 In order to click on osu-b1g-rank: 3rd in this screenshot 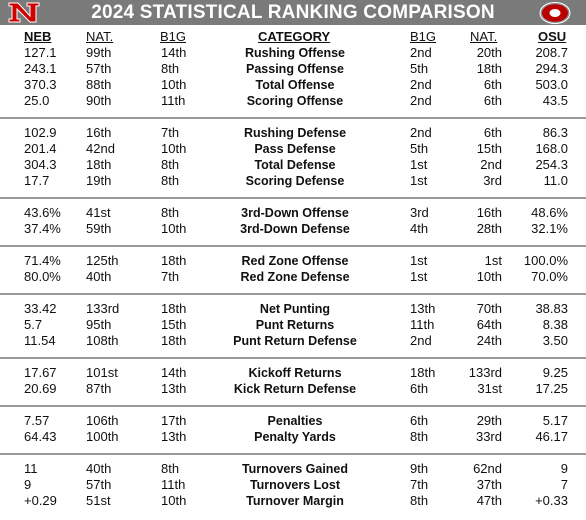, I will do `click(419, 212)`.